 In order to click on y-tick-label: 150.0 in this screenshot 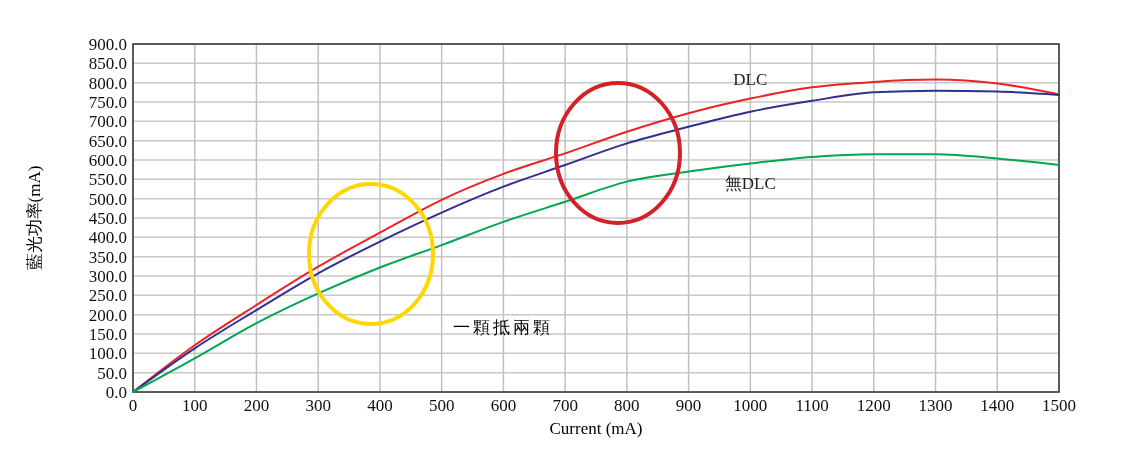, I will do `click(107, 334)`.